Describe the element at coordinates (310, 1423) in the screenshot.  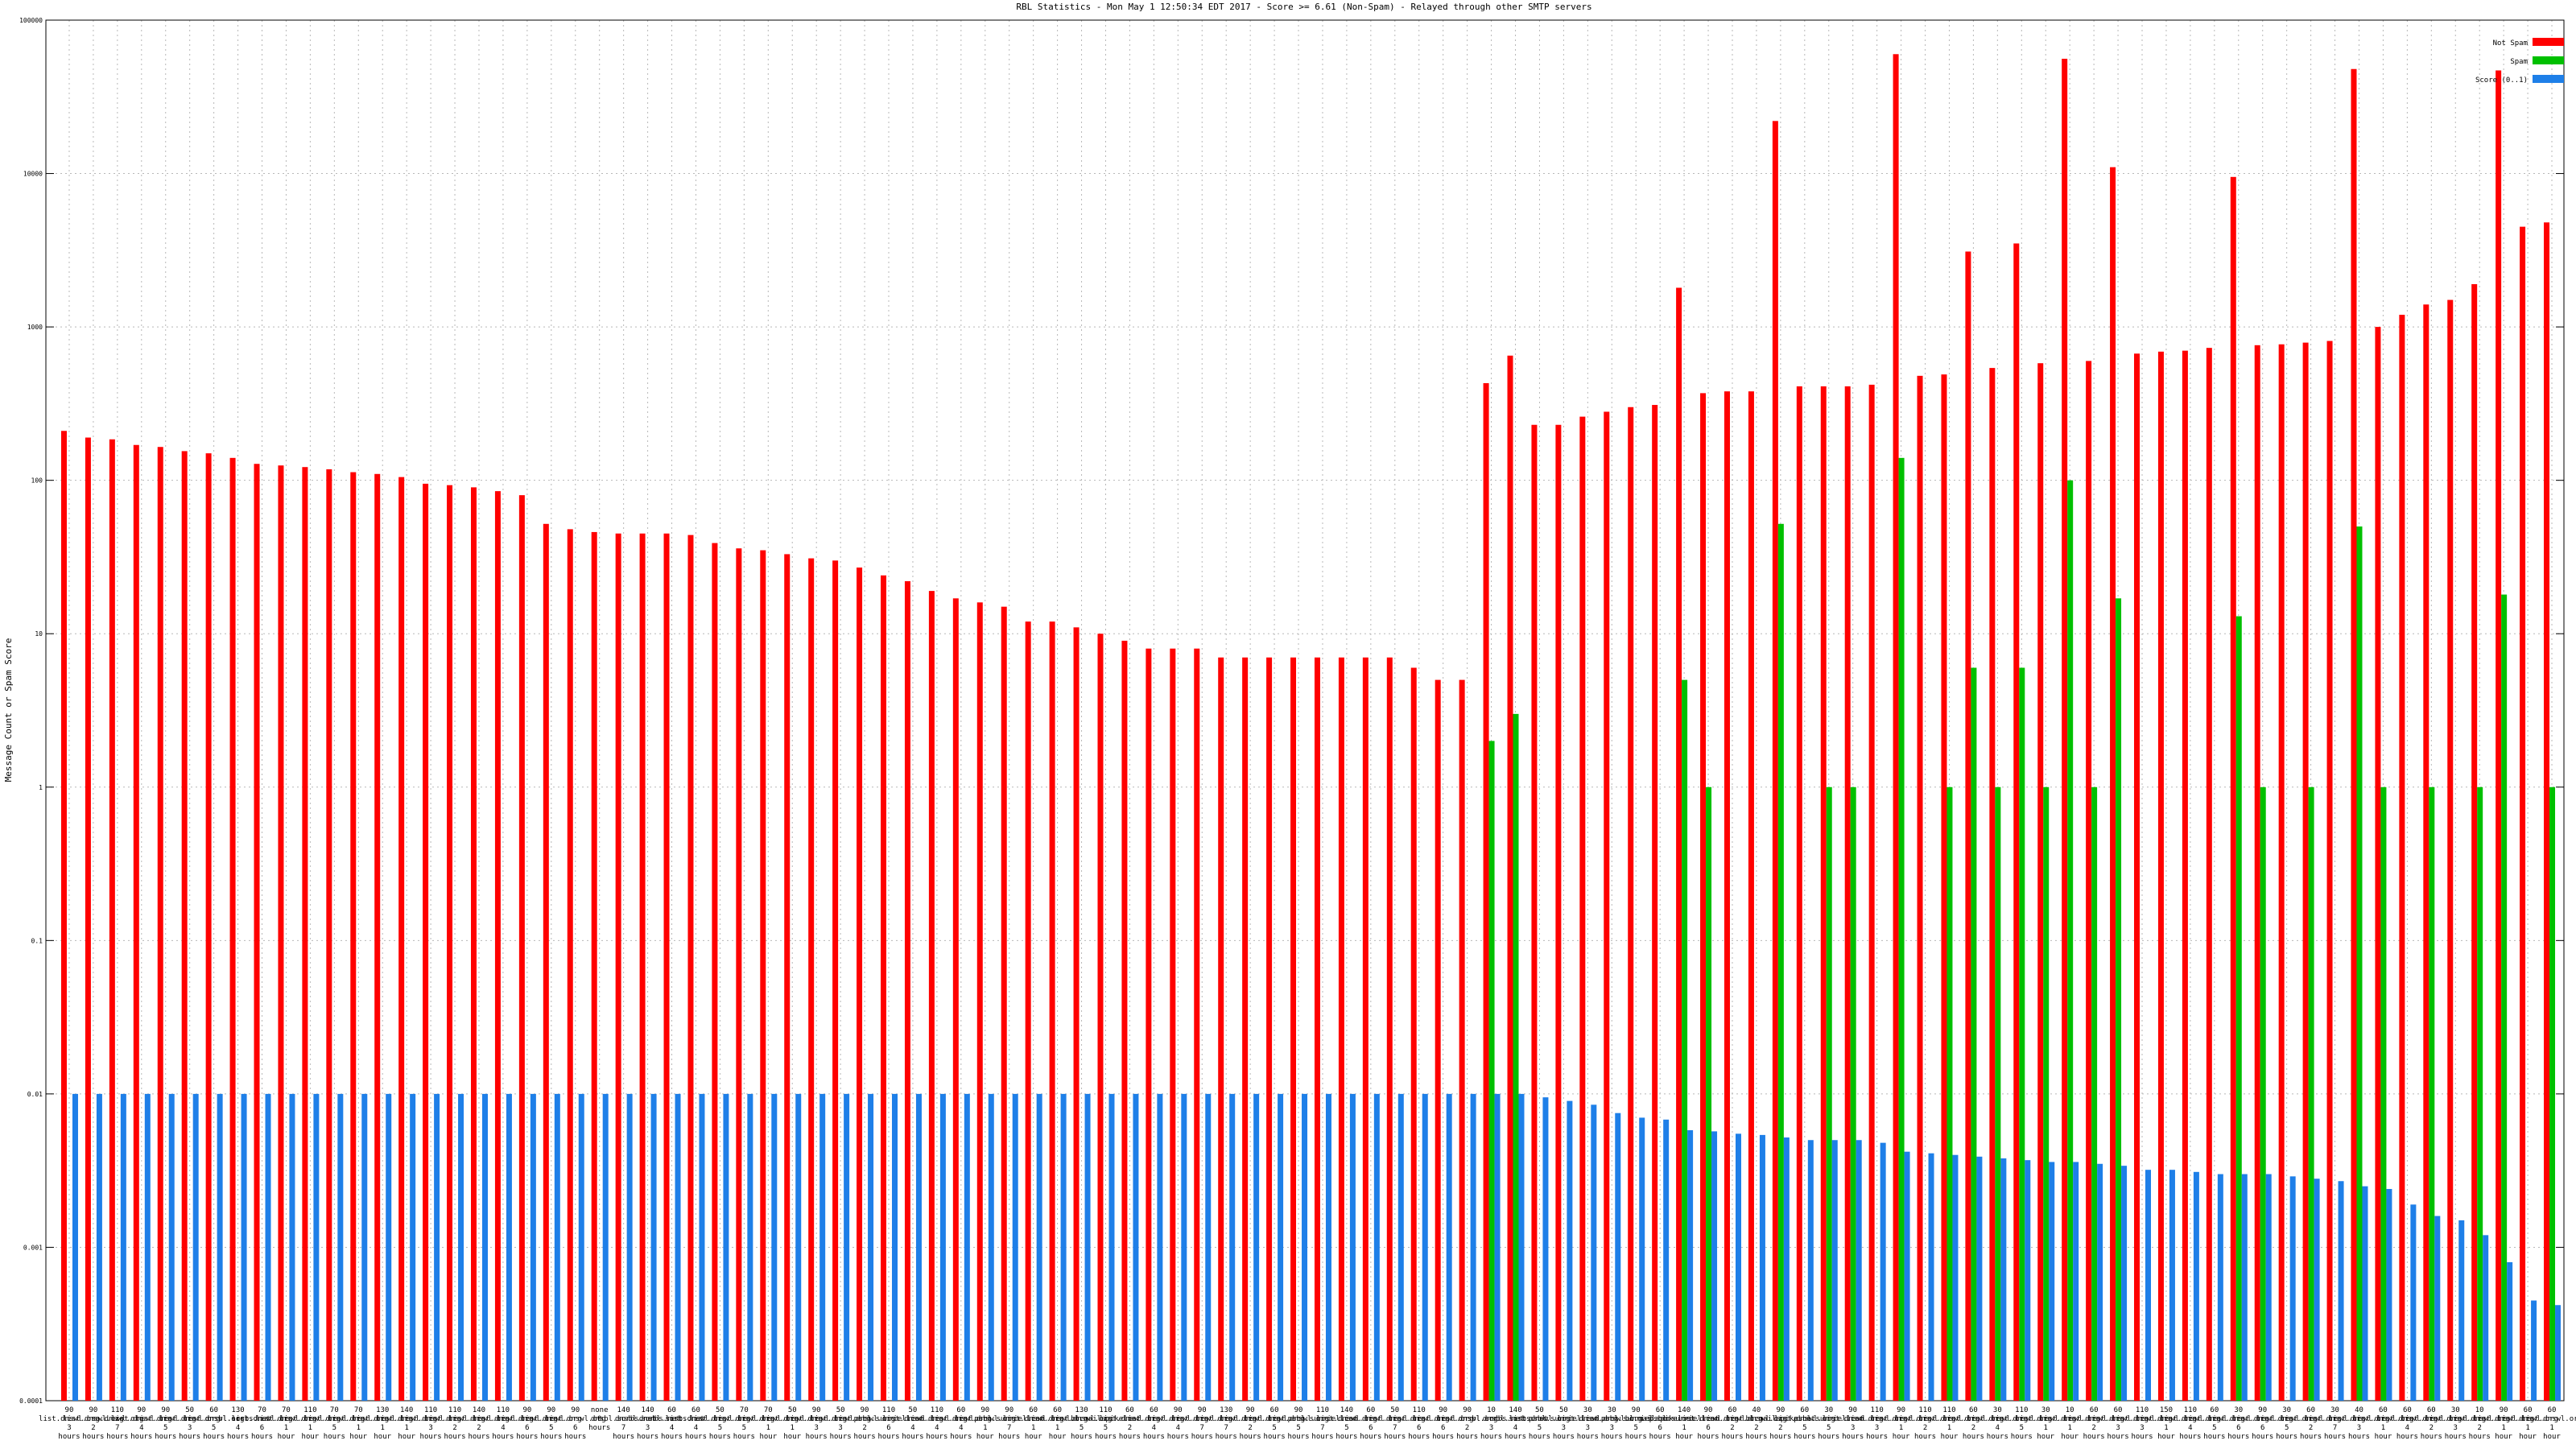
I see `x-tick-label: 110 list.dnswl.org 1 hour` at that location.